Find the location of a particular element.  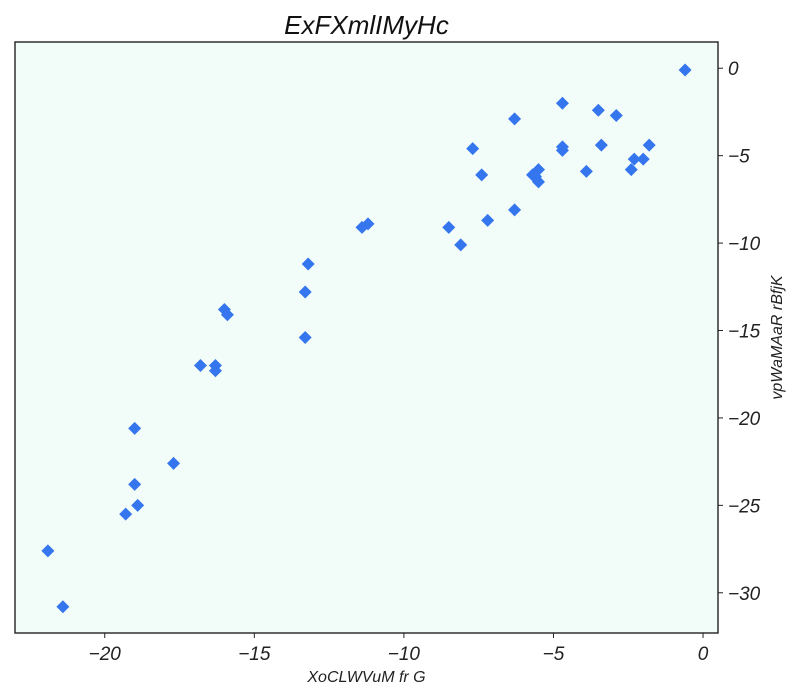

x-tick-label: −15 is located at coordinates (254, 654).